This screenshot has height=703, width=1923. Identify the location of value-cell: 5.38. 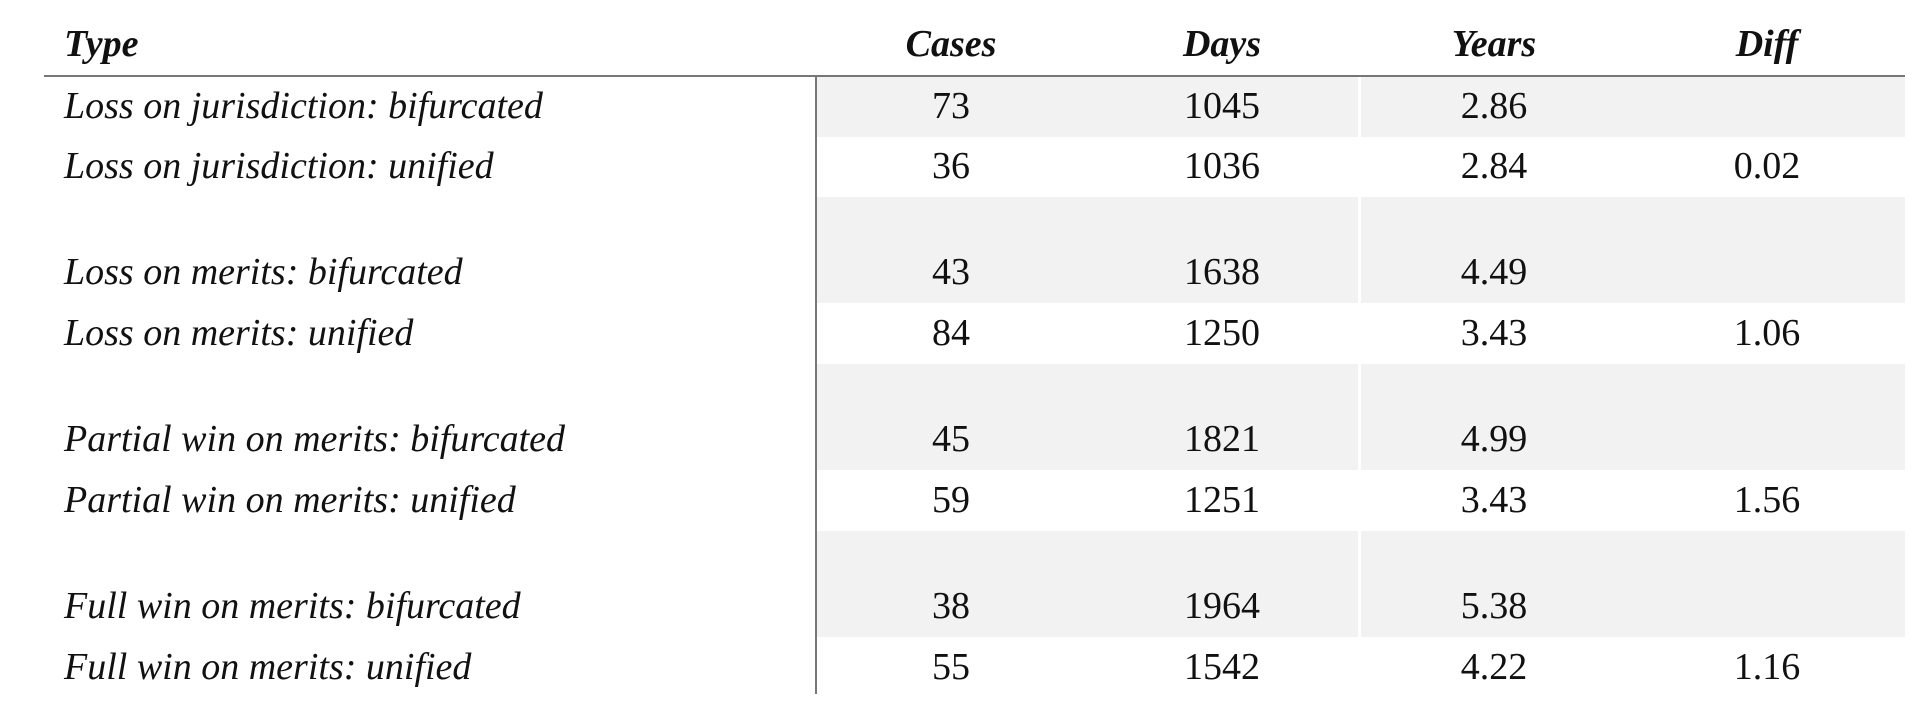
(1494, 606).